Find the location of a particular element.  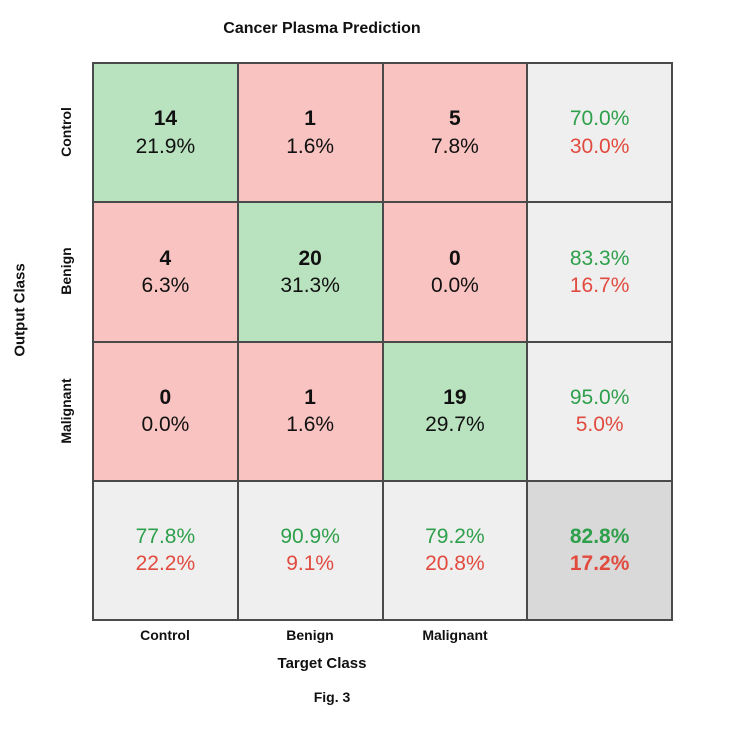

cell-percent: 6.3% is located at coordinates (165, 285).